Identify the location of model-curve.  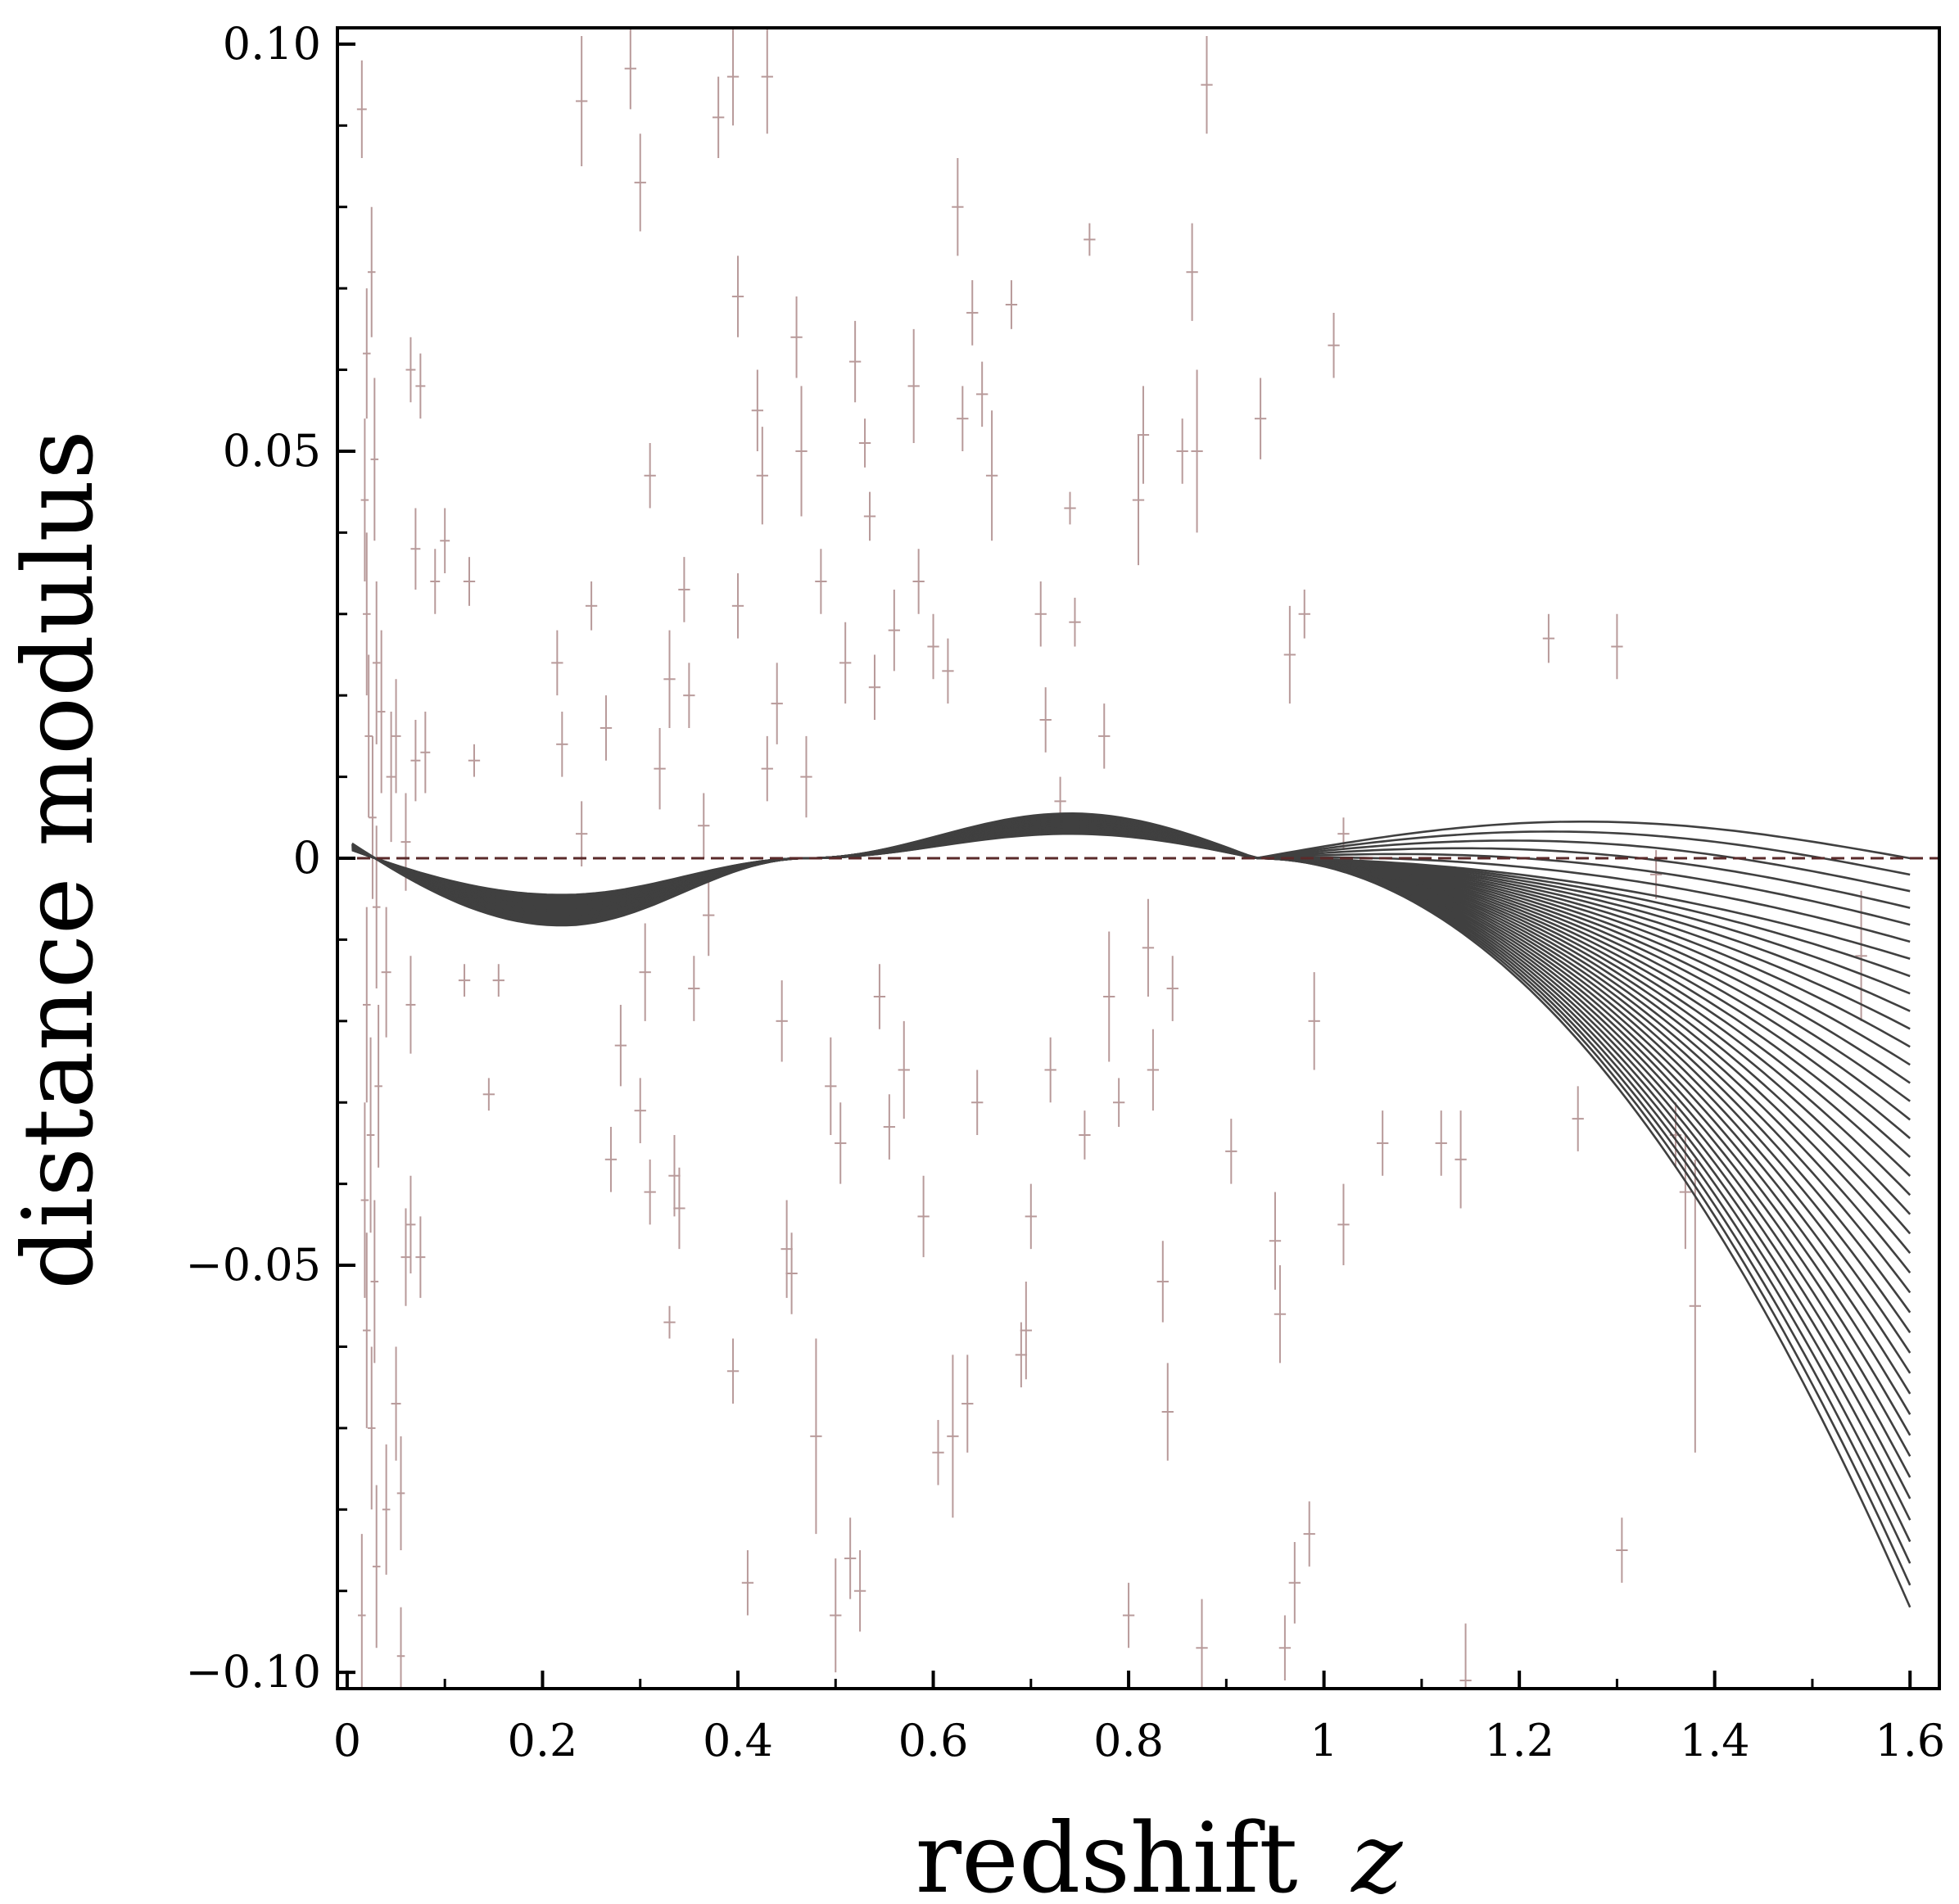
(1131, 869).